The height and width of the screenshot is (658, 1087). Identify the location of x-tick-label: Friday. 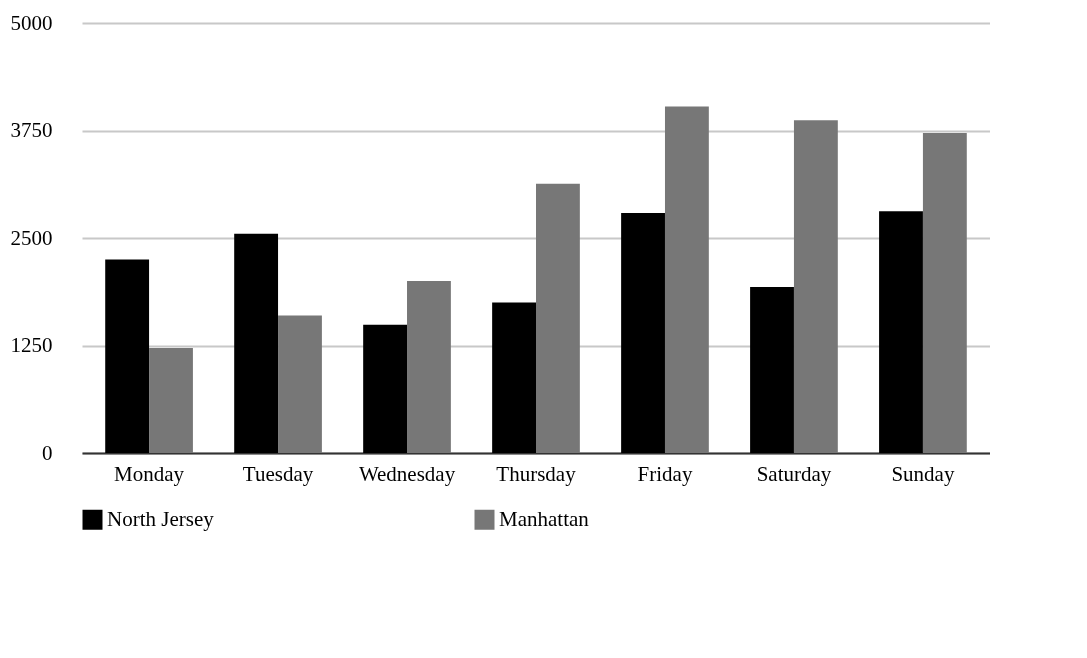
(665, 473).